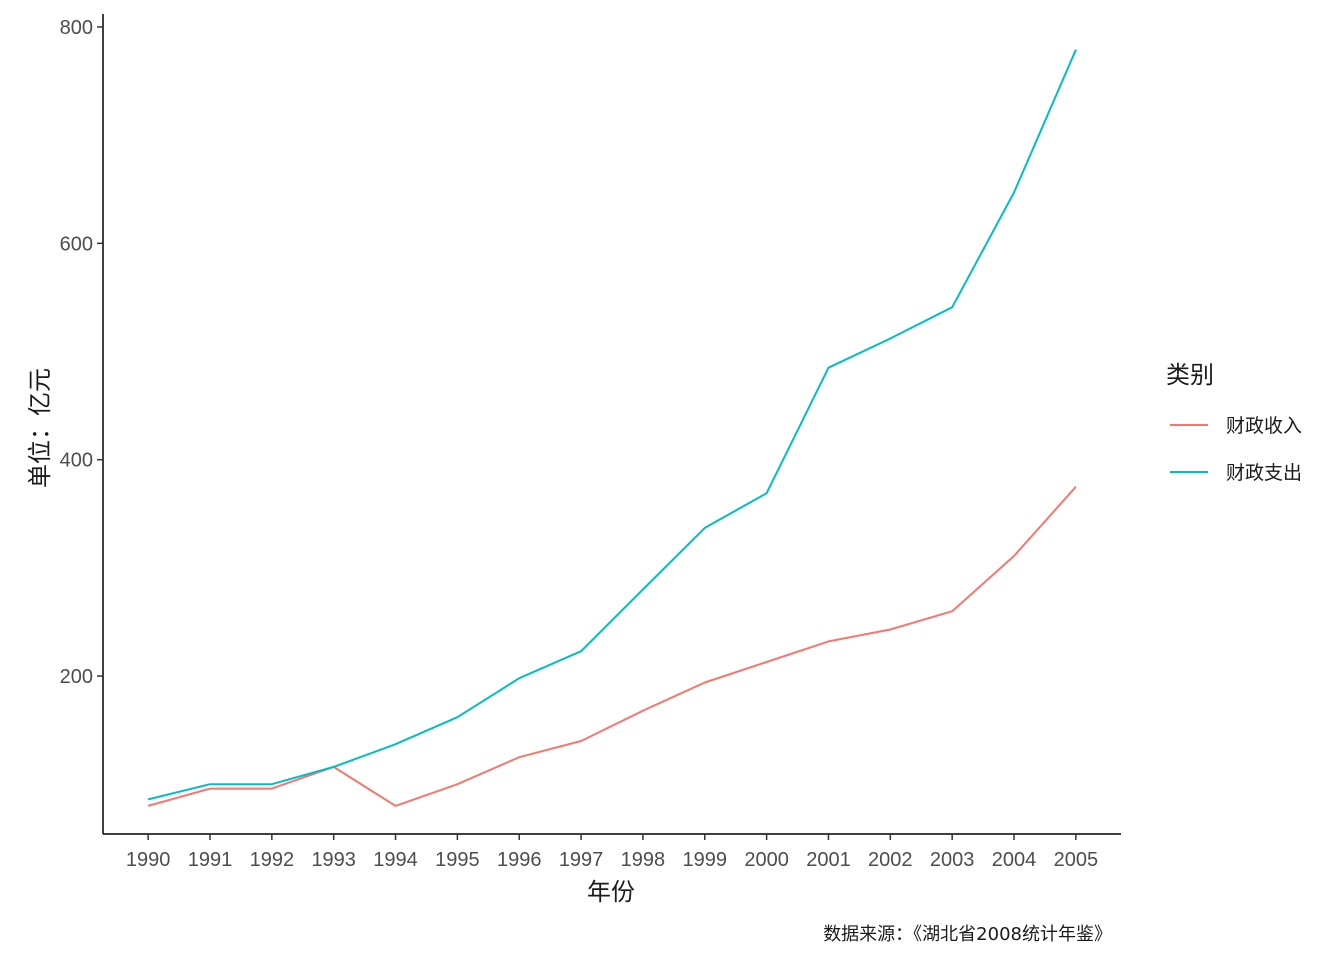  Describe the element at coordinates (643, 860) in the screenshot. I see `x-tick-label: 1998` at that location.